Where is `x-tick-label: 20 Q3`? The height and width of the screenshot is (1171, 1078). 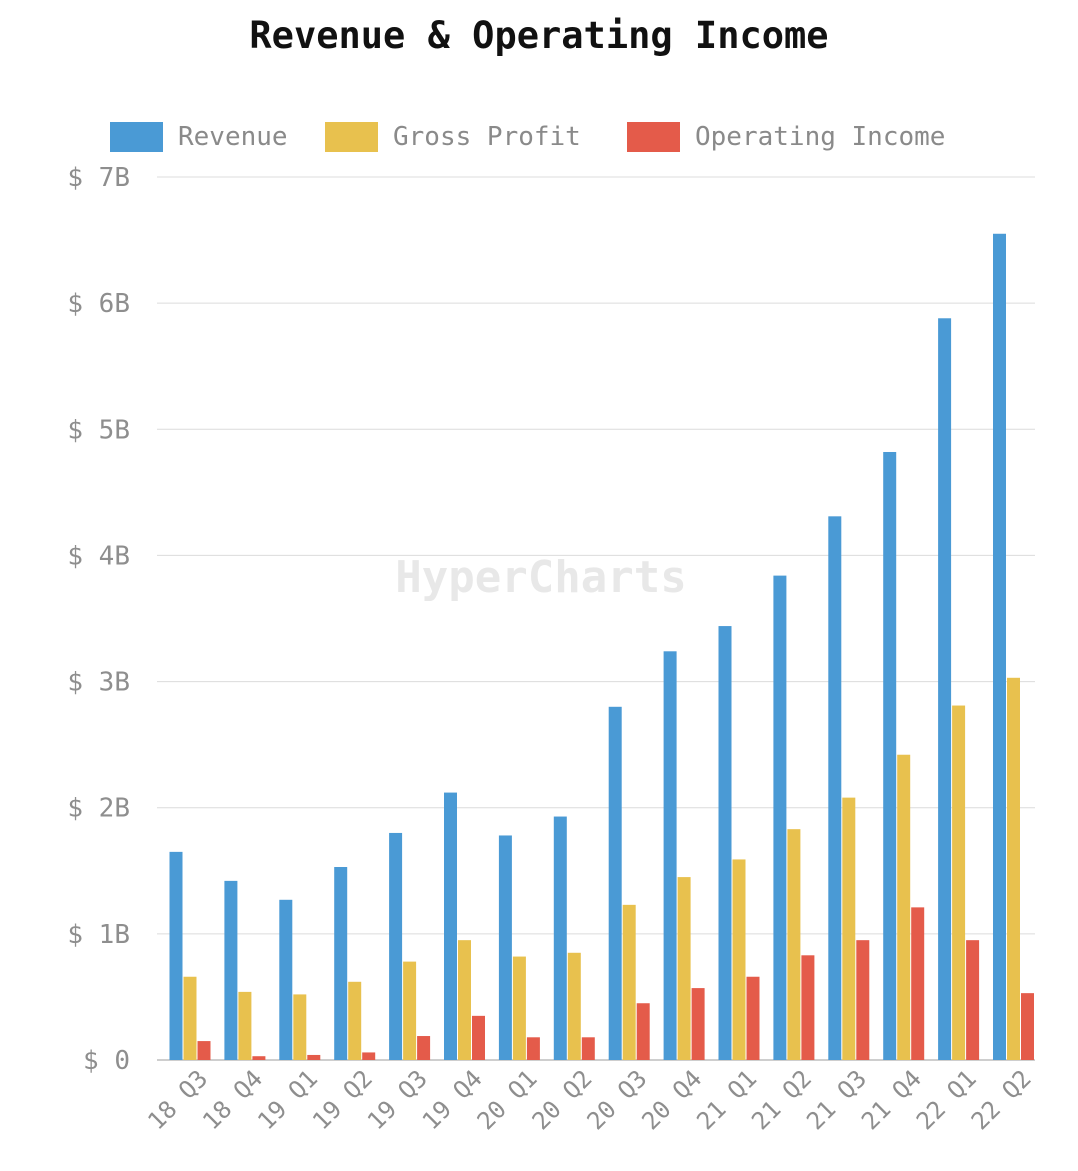
x-tick-label: 20 Q3 is located at coordinates (617, 1099).